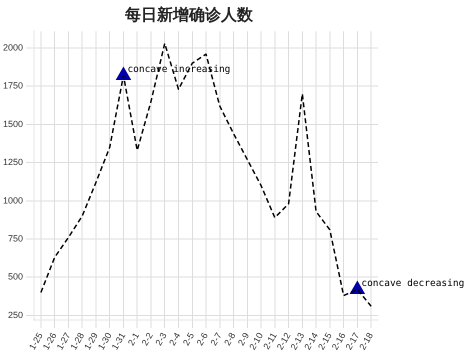  I want to click on x-tick-label: 2-4, so click(174, 339).